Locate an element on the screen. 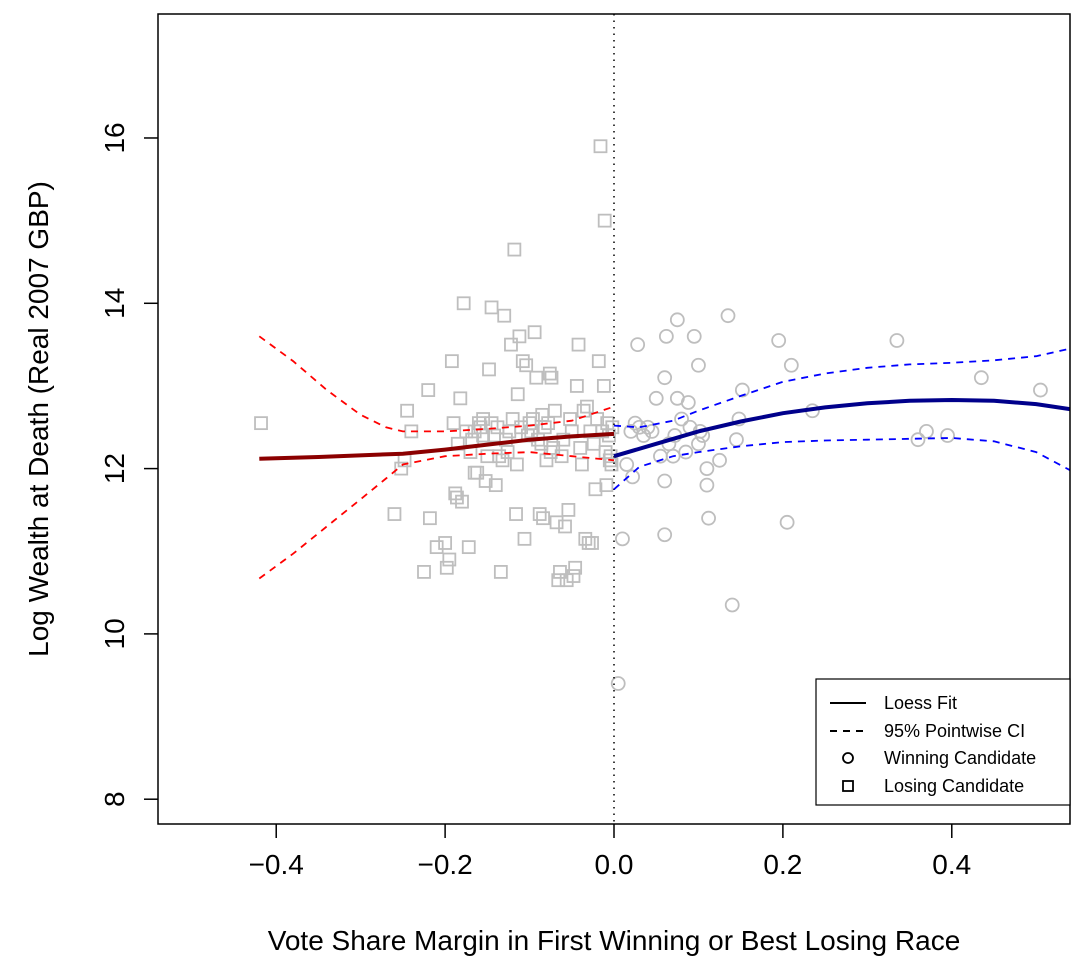 The height and width of the screenshot is (967, 1078). y-axis: 8 10 12 14 16 is located at coordinates (128, 464).